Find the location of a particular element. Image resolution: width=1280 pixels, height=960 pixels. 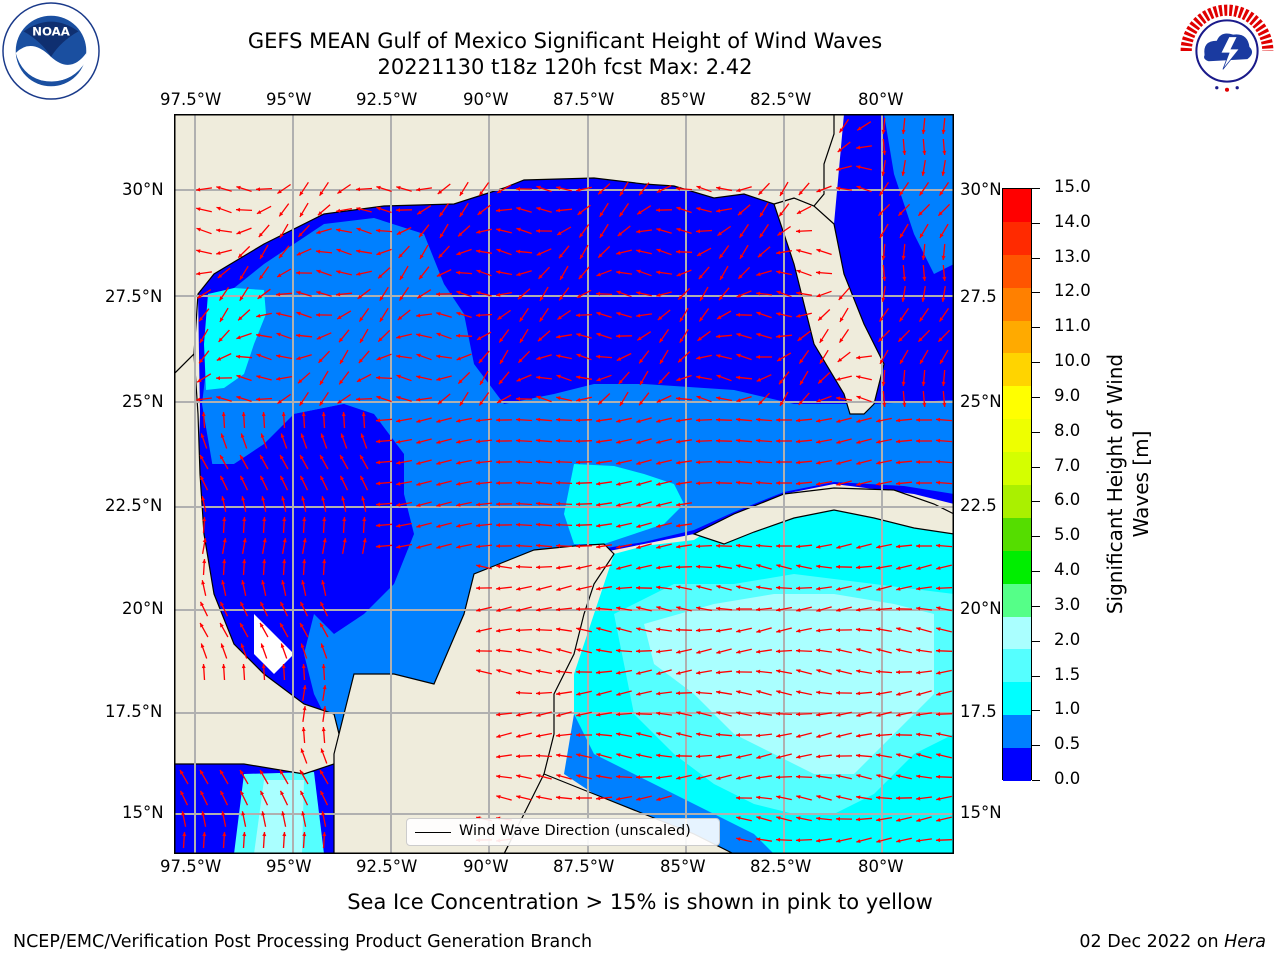

colorbar-tick is located at coordinates (1036, 258).